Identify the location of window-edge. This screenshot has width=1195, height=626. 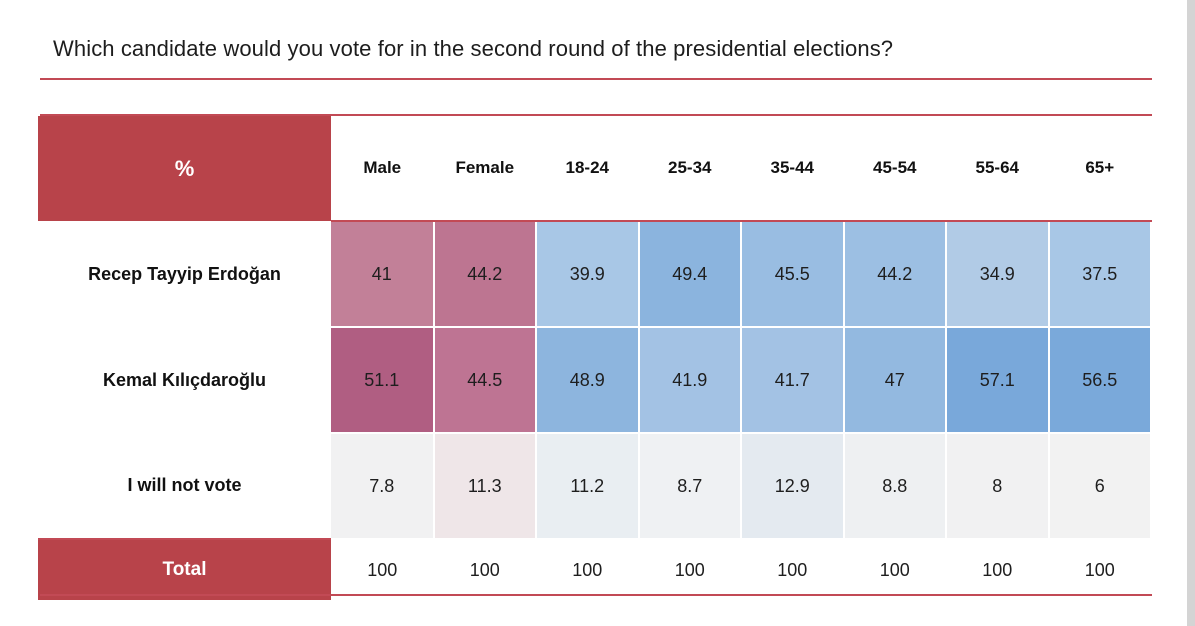
(1191, 313).